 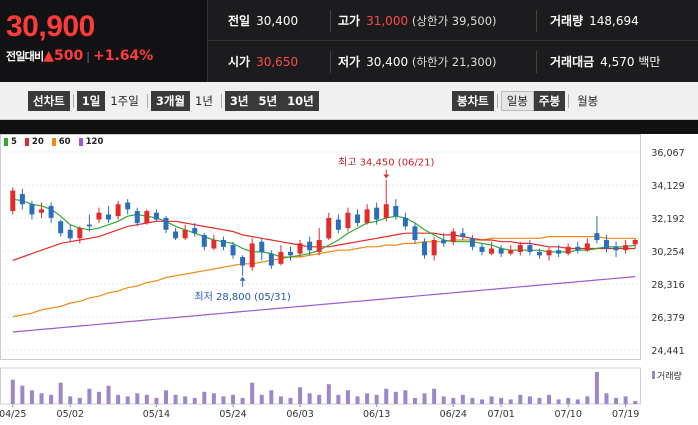 What do you see at coordinates (277, 62) in the screenshot?
I see `open-value: 30,650` at bounding box center [277, 62].